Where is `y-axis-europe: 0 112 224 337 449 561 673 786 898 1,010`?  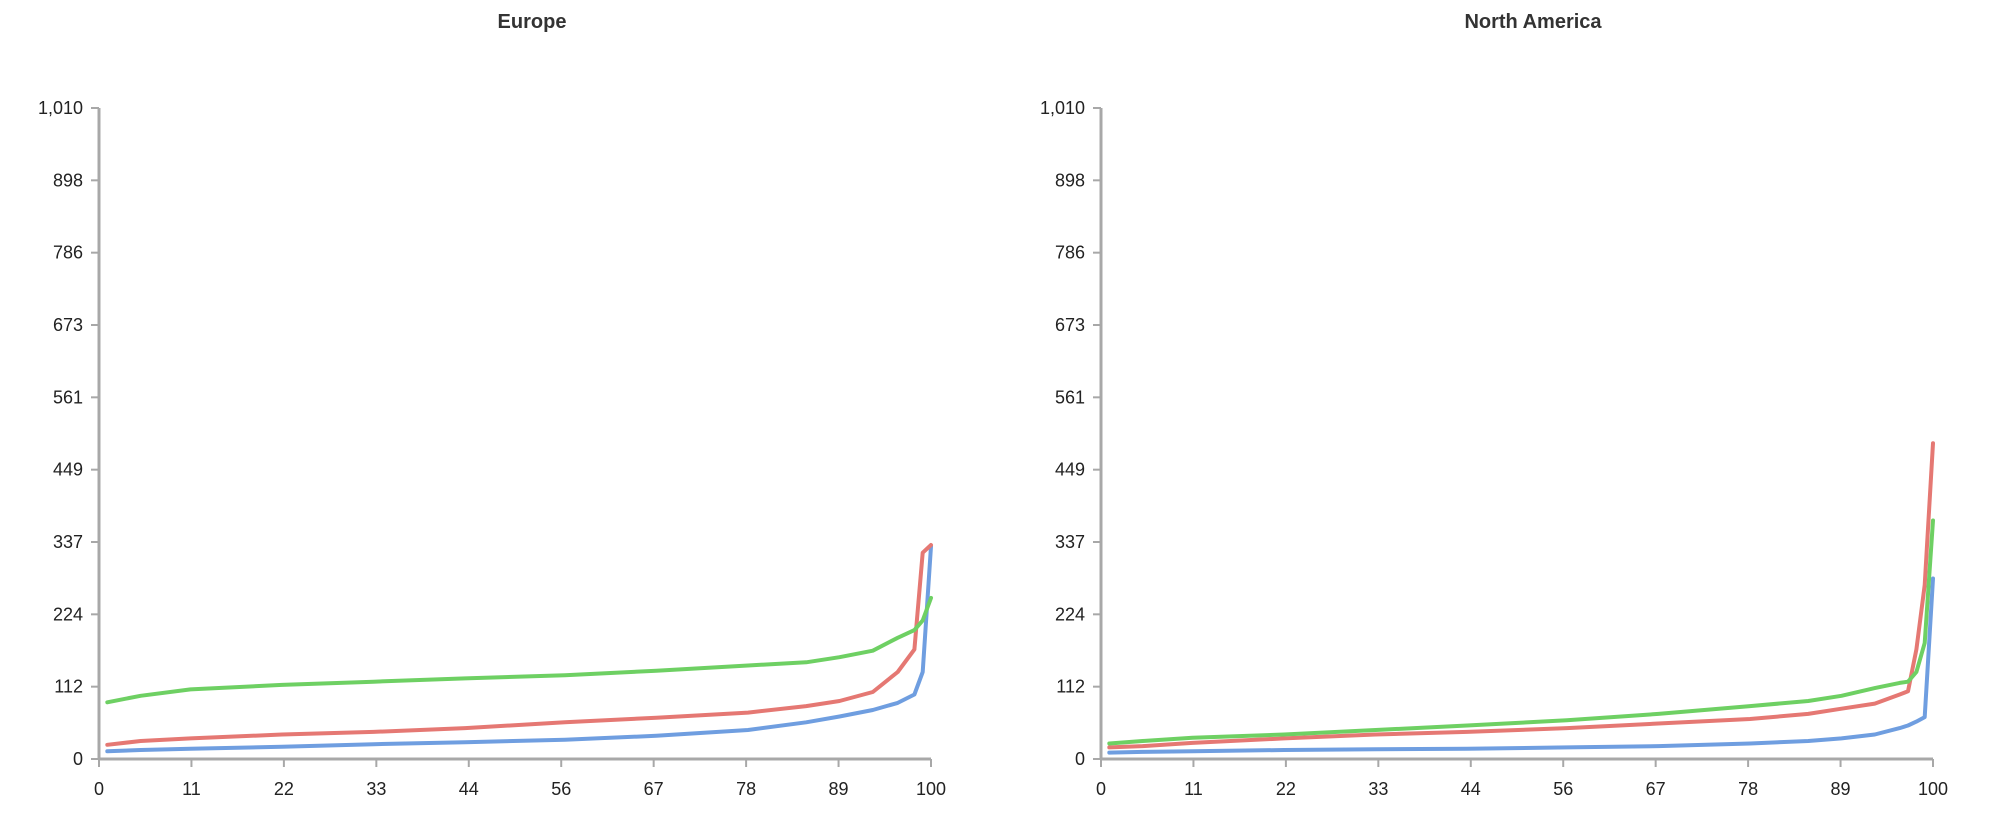
y-axis-europe: 0 112 224 337 449 561 673 786 898 1,010 is located at coordinates (69, 433).